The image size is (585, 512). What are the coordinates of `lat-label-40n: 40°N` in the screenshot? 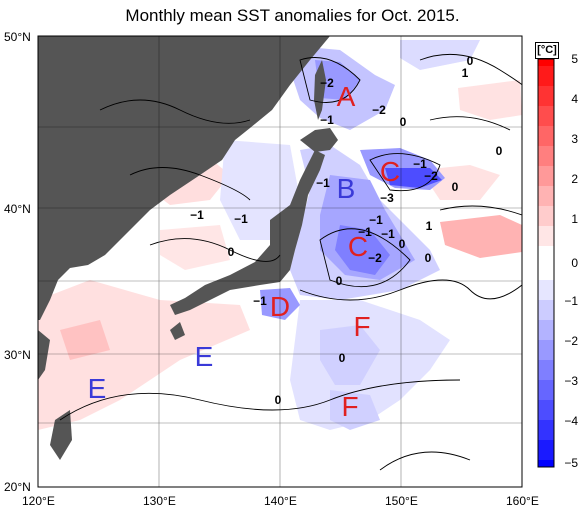 It's located at (17, 209).